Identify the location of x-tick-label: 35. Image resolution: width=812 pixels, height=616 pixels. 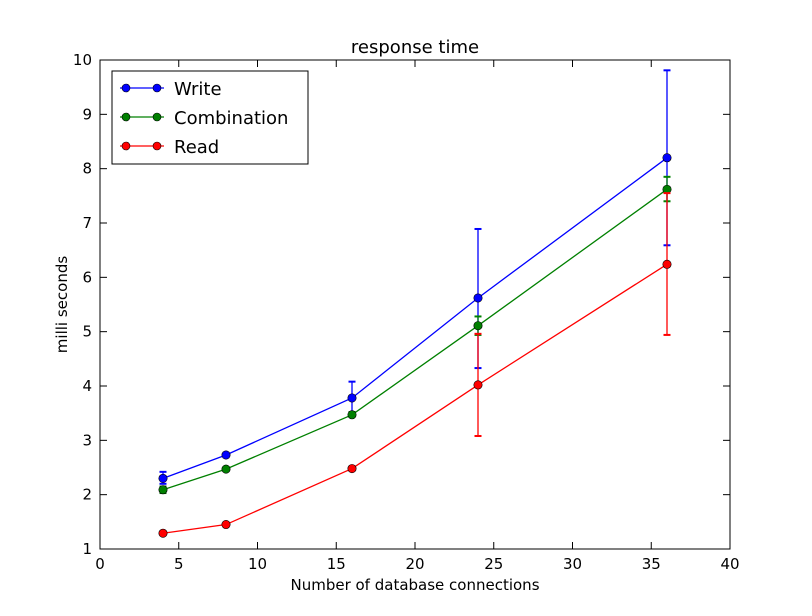
(651, 564).